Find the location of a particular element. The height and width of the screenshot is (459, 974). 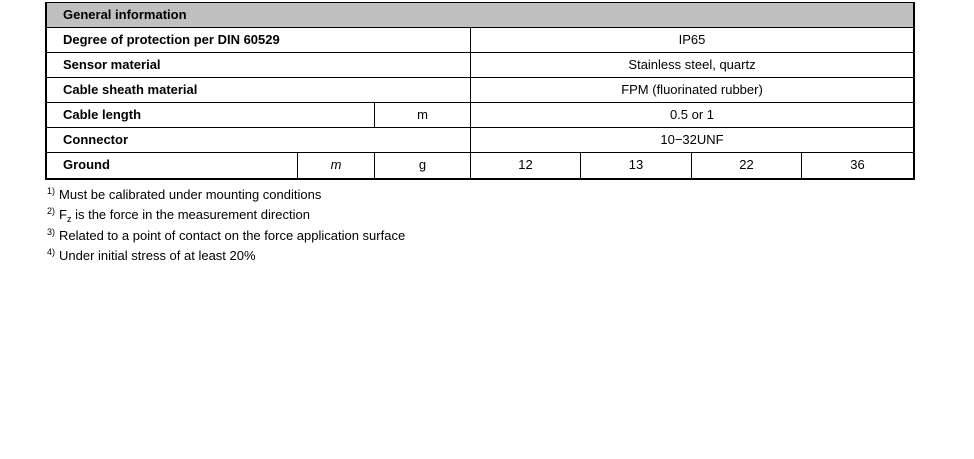

footnote-mark: 4) is located at coordinates (51, 252).